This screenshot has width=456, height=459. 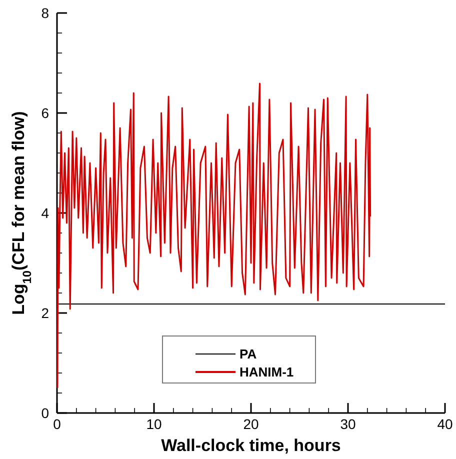 What do you see at coordinates (154, 424) in the screenshot?
I see `x-tick-label: 10` at bounding box center [154, 424].